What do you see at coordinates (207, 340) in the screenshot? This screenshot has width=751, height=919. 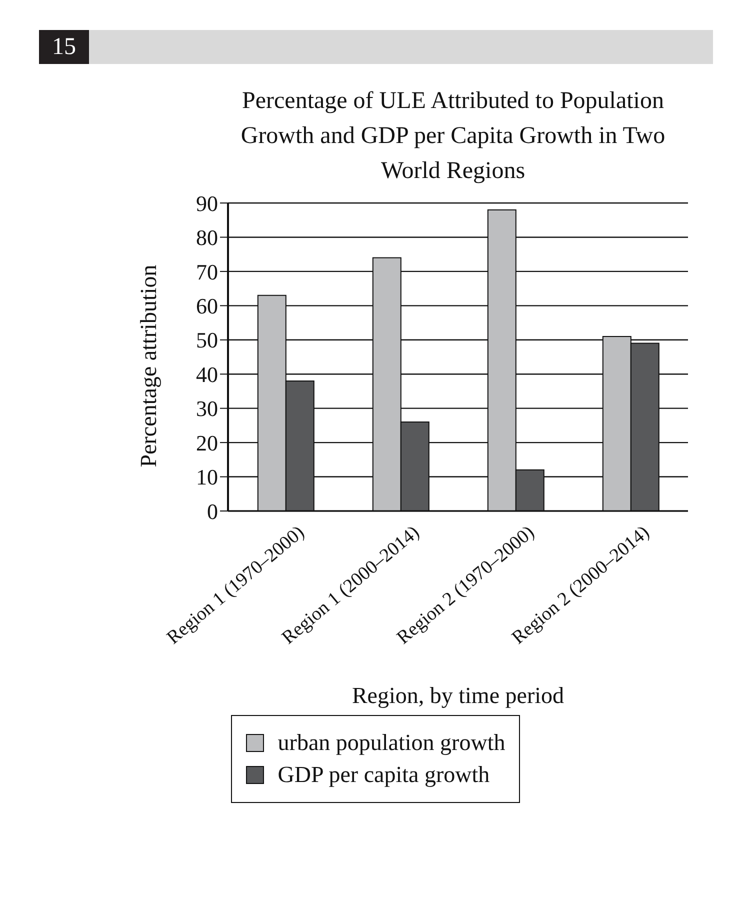 I see `y-tick-label: 50` at bounding box center [207, 340].